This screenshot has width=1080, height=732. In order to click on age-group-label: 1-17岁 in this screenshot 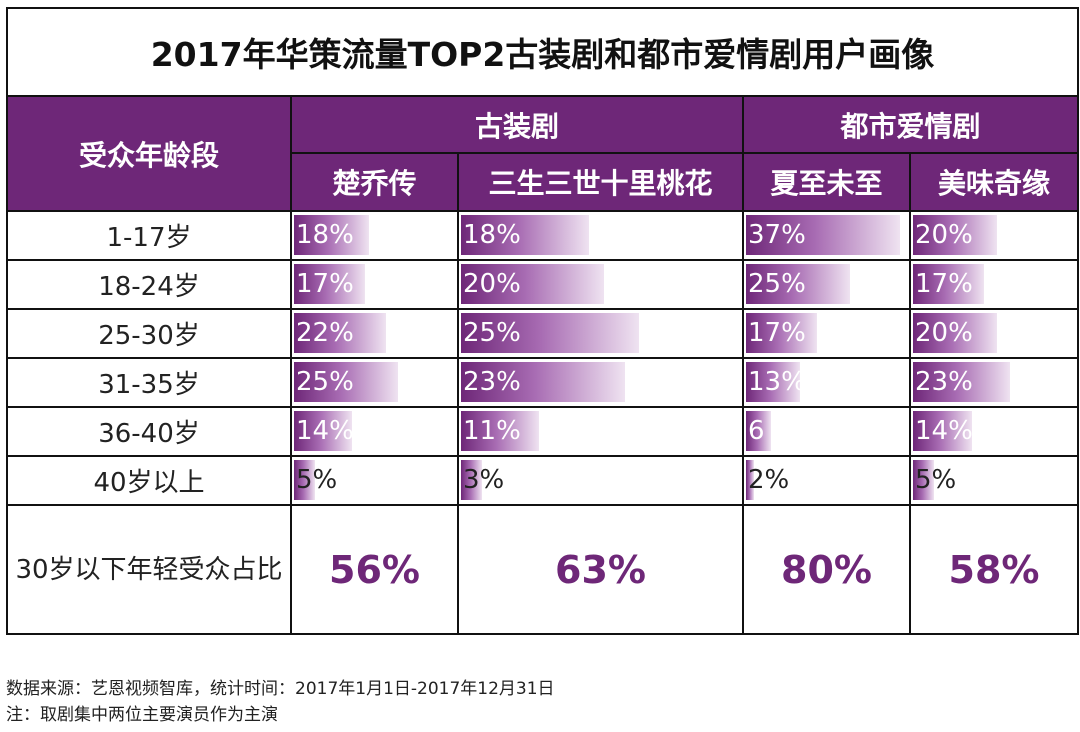, I will do `click(149, 235)`.